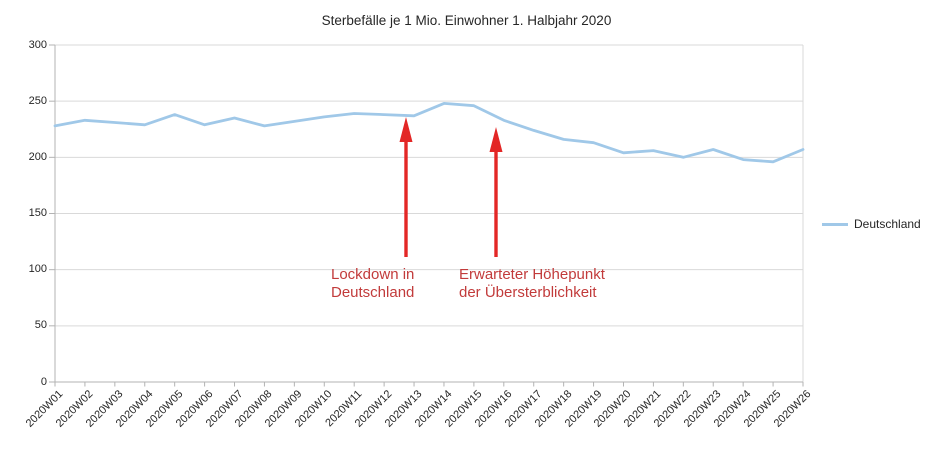 The height and width of the screenshot is (451, 933). Describe the element at coordinates (496, 139) in the screenshot. I see `peak-arrow-head` at that location.